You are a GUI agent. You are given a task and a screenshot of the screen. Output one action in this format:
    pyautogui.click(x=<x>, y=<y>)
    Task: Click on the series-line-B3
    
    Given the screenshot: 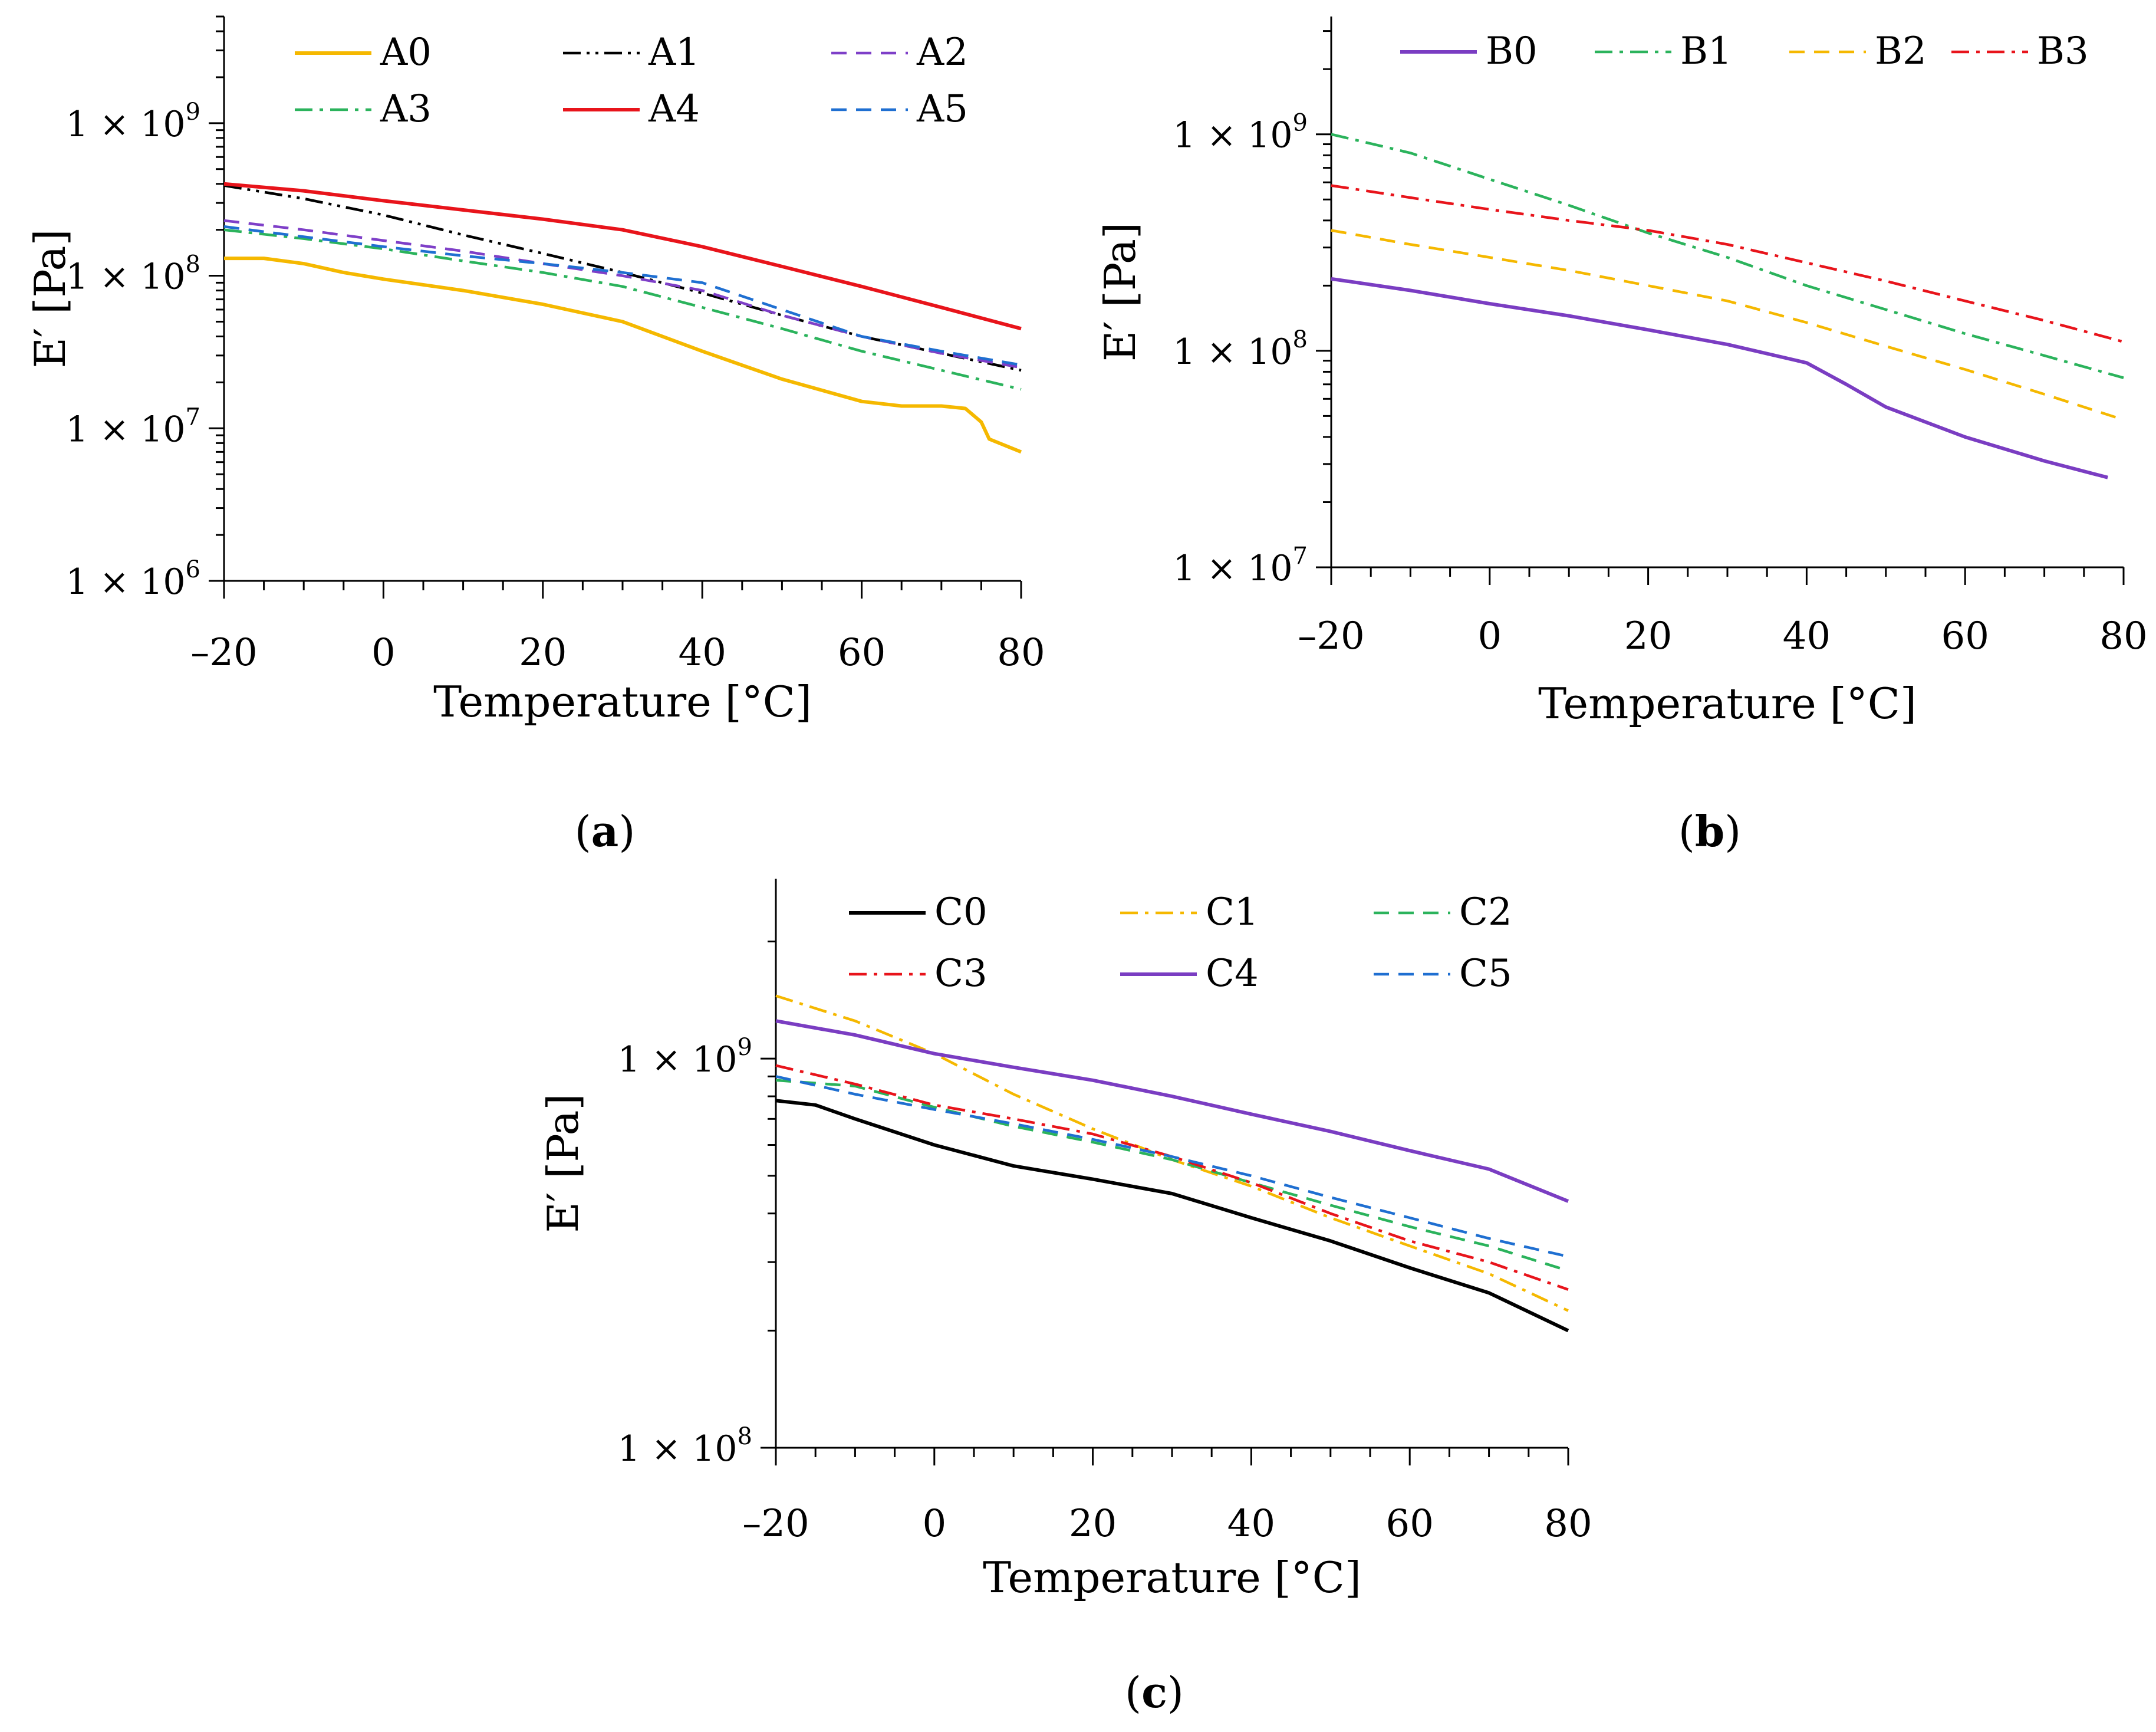 What is the action you would take?
    pyautogui.click(x=1727, y=263)
    